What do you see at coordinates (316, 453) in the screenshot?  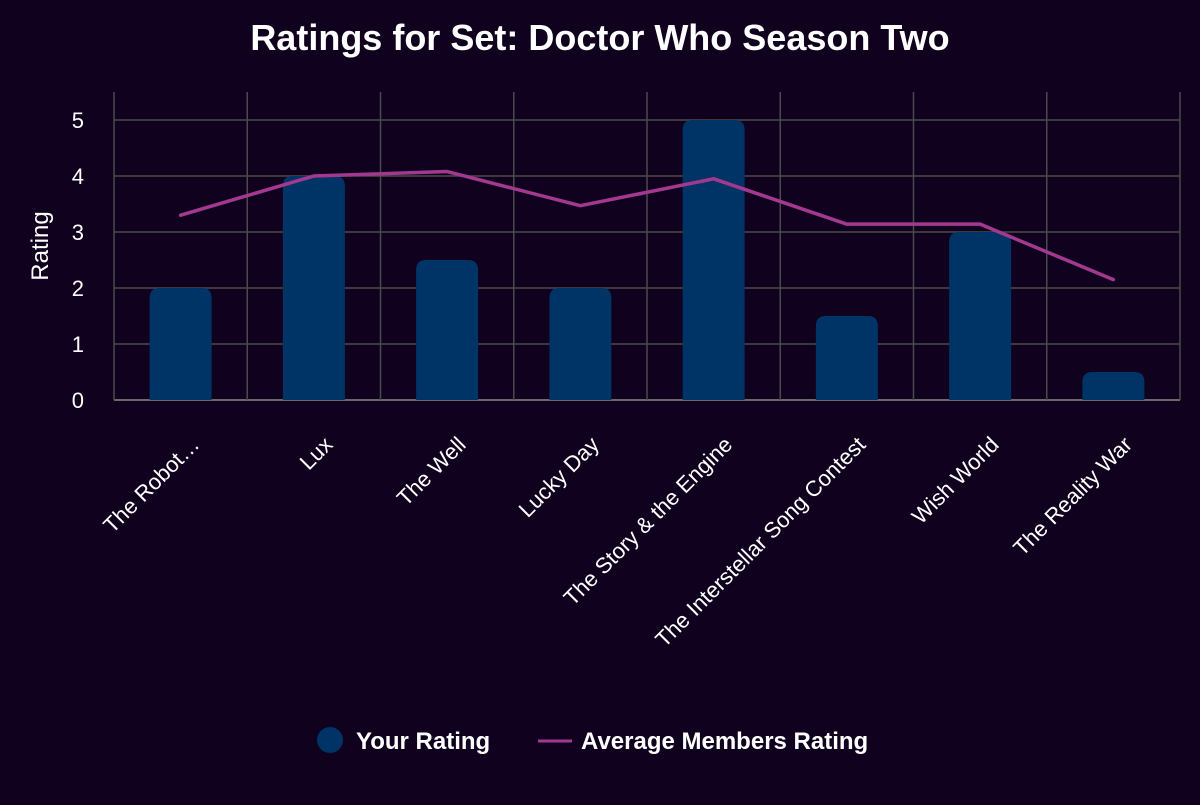 I see `x-tick-label: Lux` at bounding box center [316, 453].